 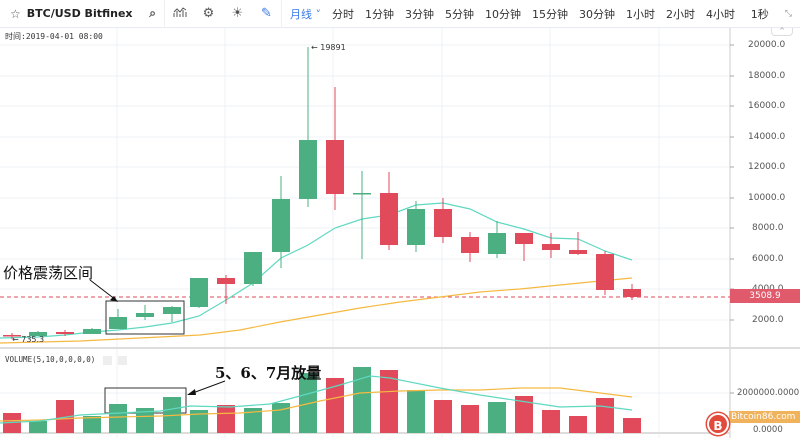 What do you see at coordinates (767, 106) in the screenshot?
I see `price-axis-label: 16000.0` at bounding box center [767, 106].